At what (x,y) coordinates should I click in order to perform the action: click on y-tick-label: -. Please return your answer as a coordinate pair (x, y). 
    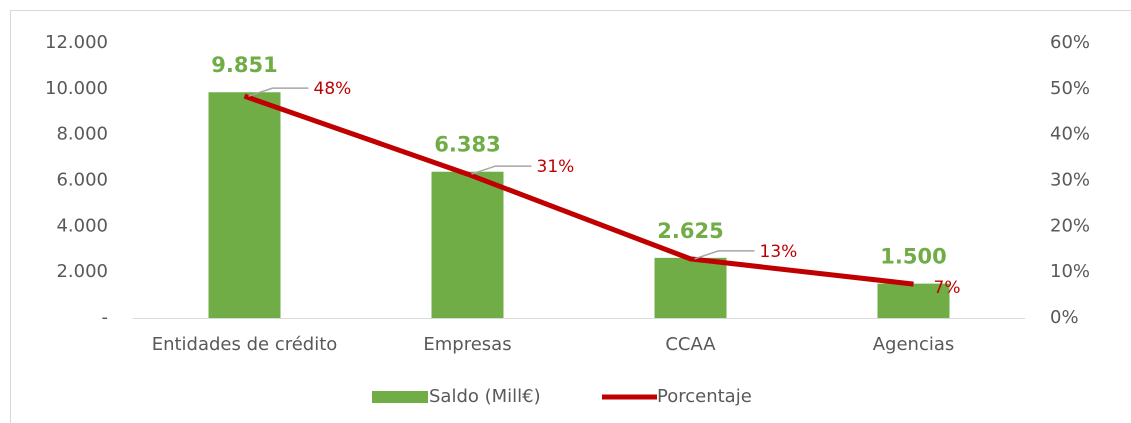
    Looking at the image, I should click on (105, 317).